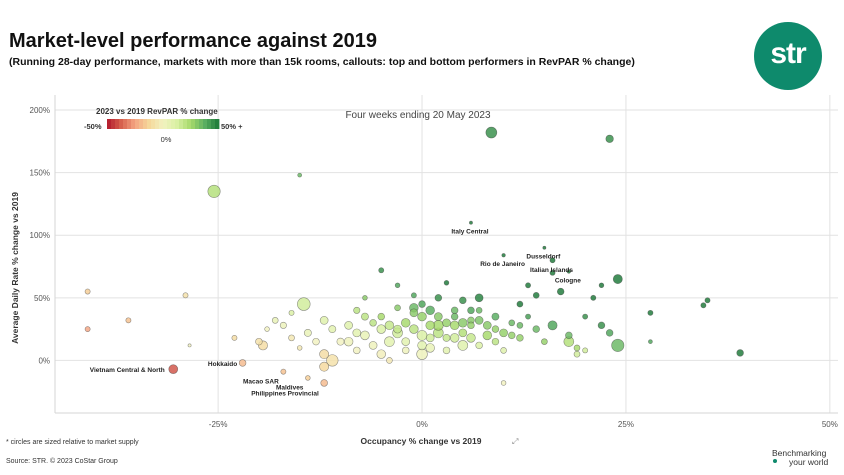 The height and width of the screenshot is (475, 844). I want to click on x-axis-label-icon: ⤢, so click(514, 441).